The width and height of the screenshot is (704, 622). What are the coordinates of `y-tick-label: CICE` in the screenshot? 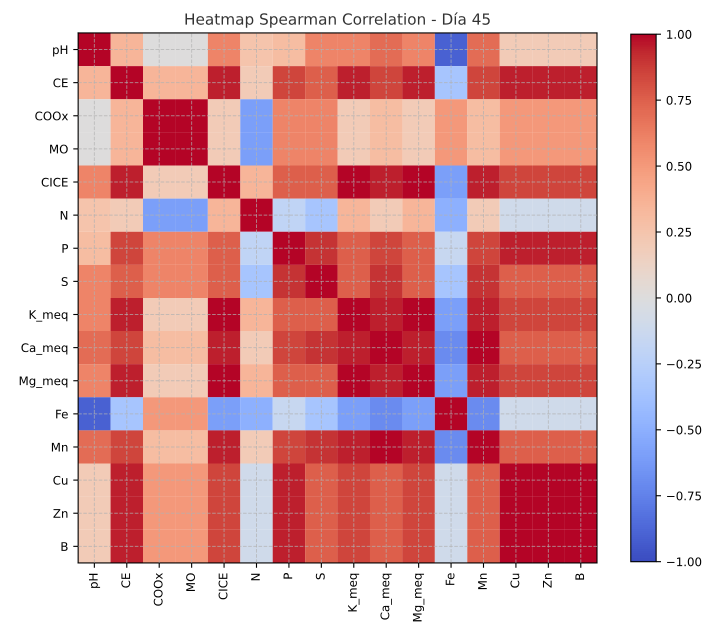 It's located at (55, 182).